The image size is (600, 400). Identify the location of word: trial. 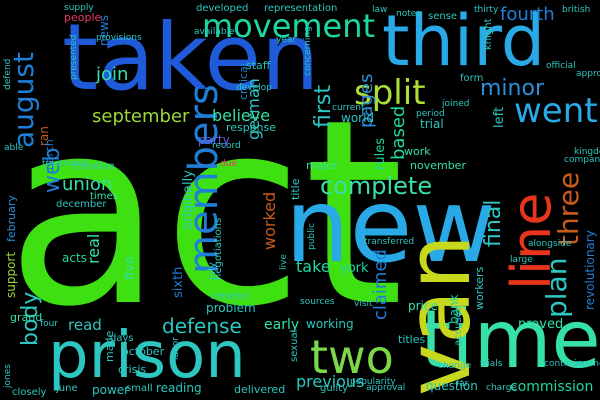
(432, 124).